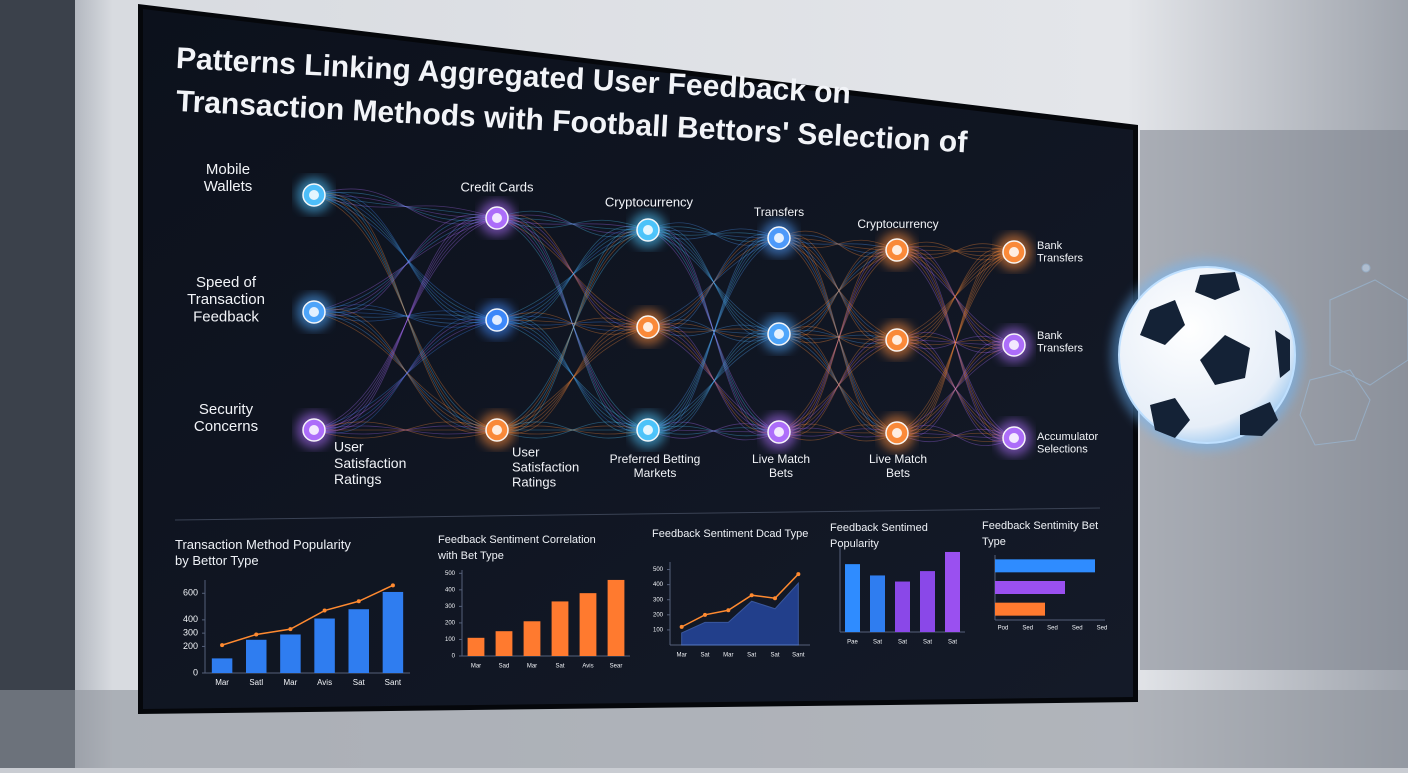 The width and height of the screenshot is (1408, 773). Describe the element at coordinates (852, 643) in the screenshot. I see `x-tick-label: Pae` at that location.